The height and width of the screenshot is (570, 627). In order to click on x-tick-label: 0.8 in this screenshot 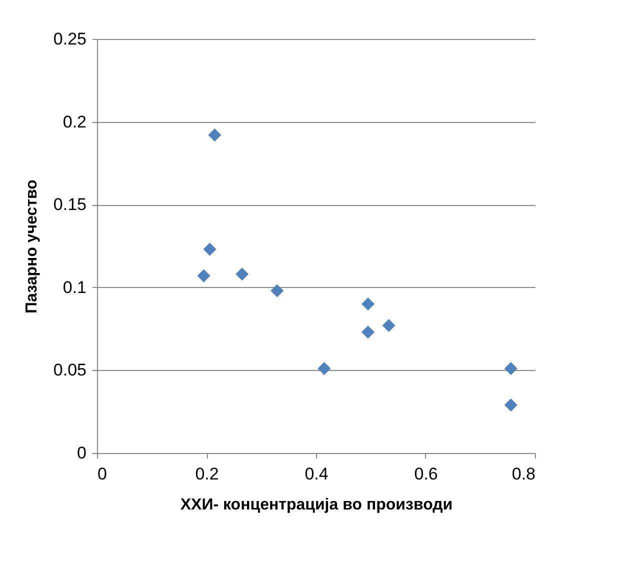, I will do `click(524, 474)`.